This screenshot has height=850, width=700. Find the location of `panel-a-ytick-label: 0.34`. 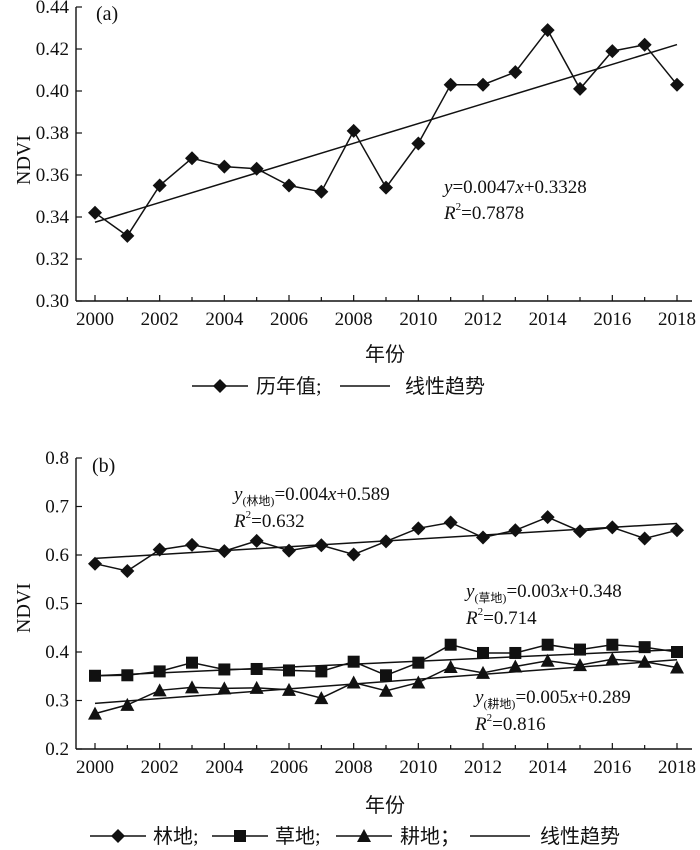

panel-a-ytick-label: 0.34 is located at coordinates (53, 217).